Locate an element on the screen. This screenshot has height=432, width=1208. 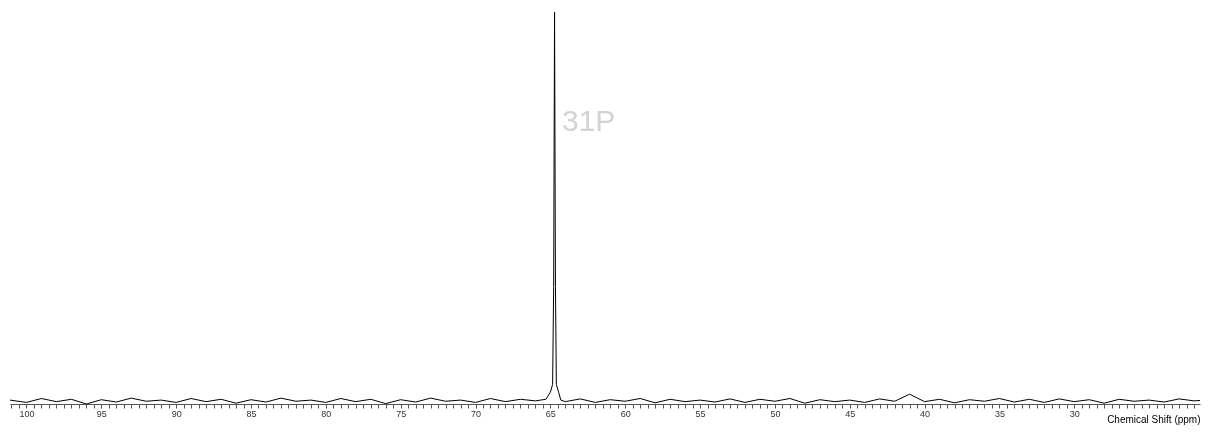
x-tick-label: 40 is located at coordinates (925, 413).